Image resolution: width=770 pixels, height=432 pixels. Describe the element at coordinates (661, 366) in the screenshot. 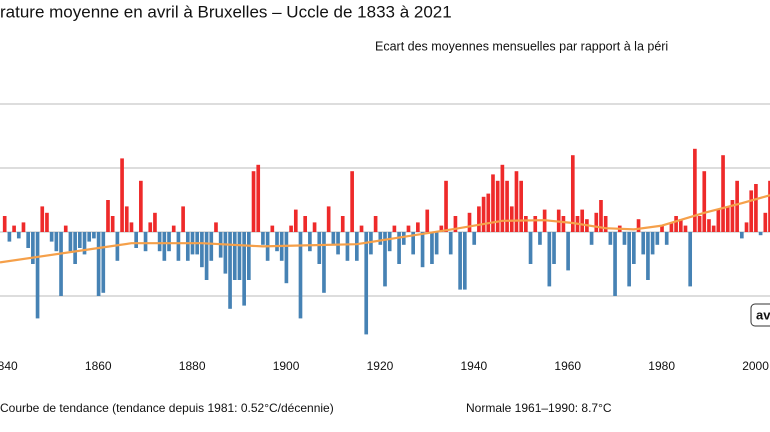

I see `x-tick-label: 1980` at that location.